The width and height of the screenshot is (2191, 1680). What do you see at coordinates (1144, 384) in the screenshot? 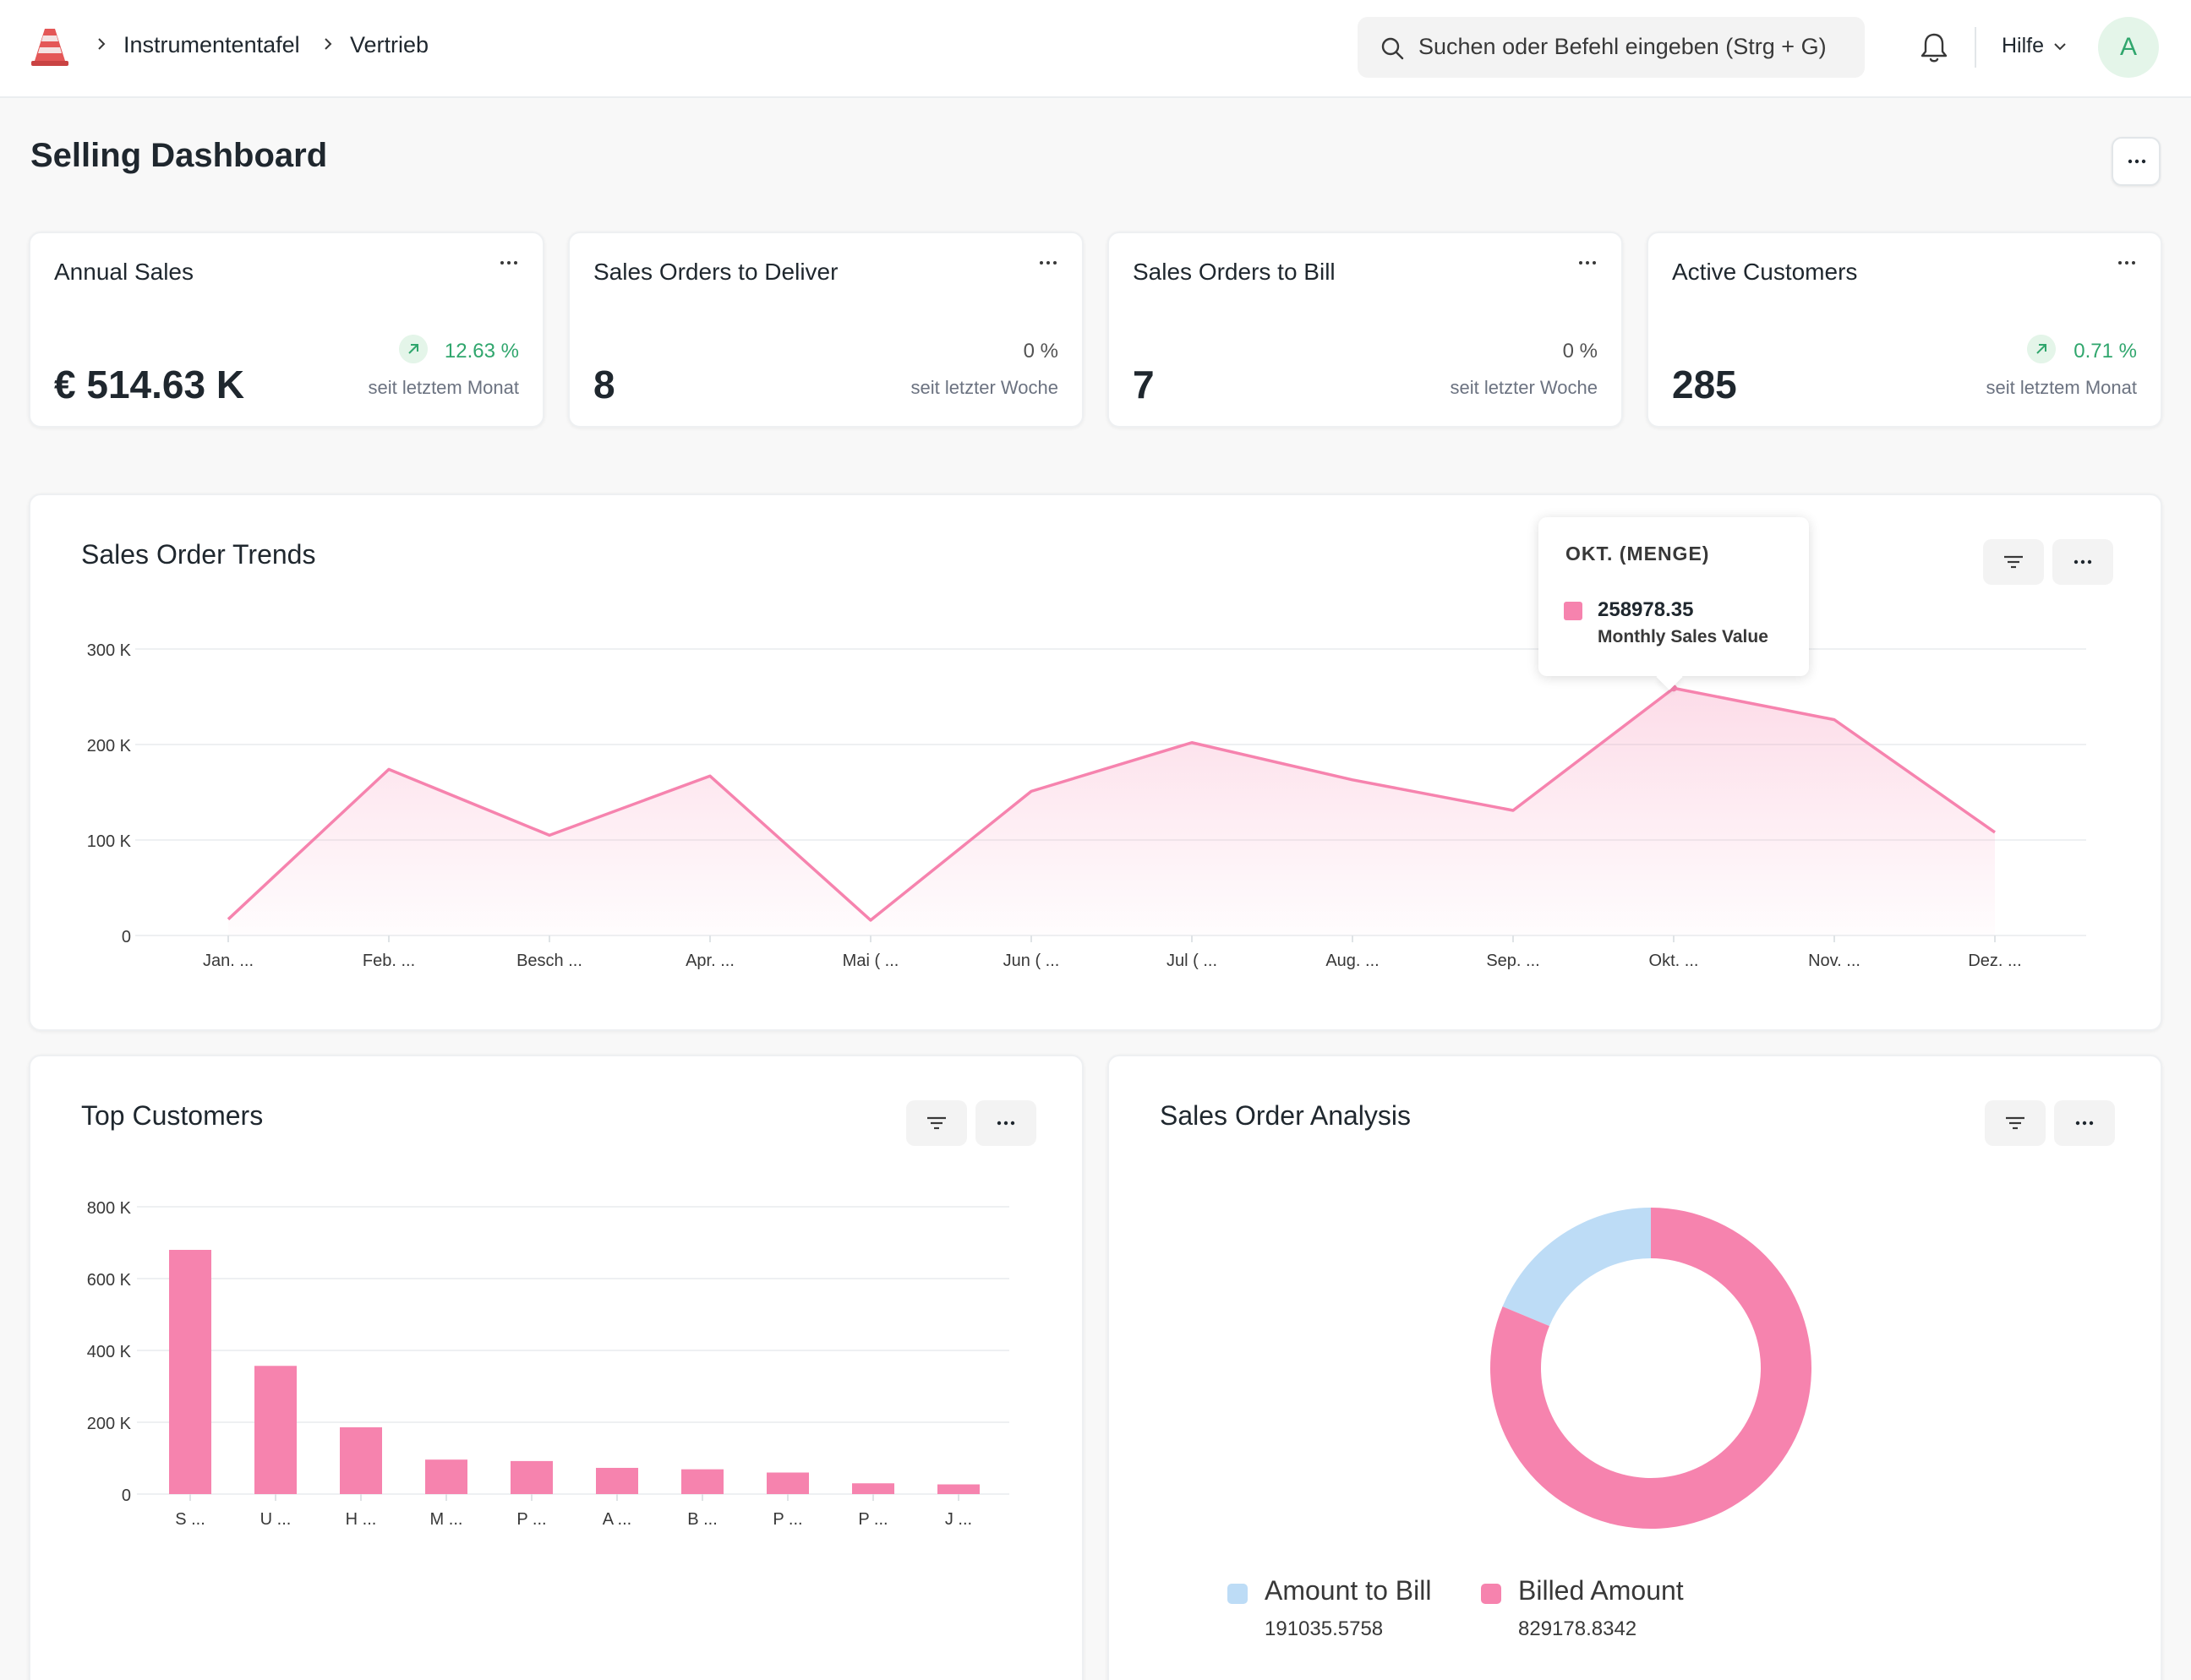
I see `card-value: 7` at bounding box center [1144, 384].